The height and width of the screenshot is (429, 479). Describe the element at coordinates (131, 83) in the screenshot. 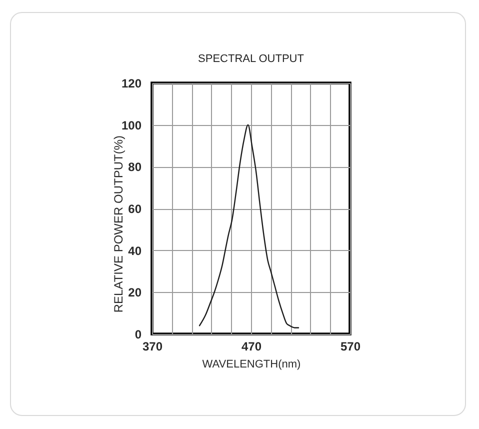

I see `y-tick-label: 120` at that location.